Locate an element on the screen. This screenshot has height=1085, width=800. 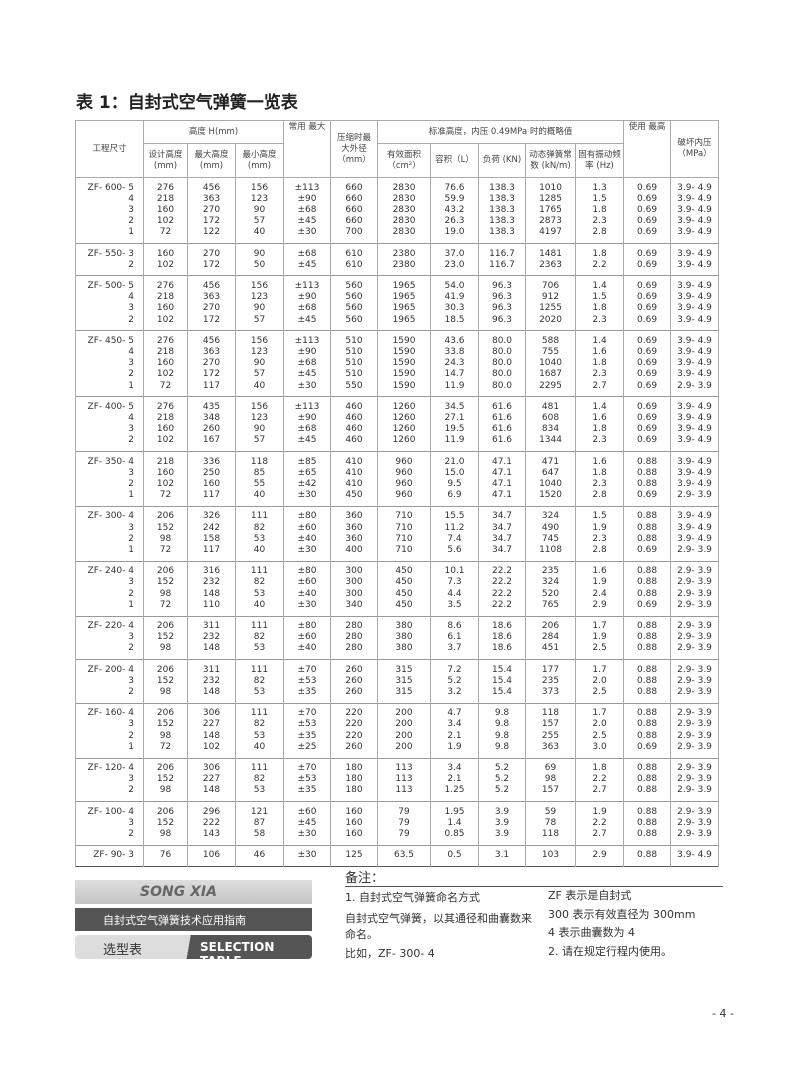
cell: 311 is located at coordinates (211, 624).